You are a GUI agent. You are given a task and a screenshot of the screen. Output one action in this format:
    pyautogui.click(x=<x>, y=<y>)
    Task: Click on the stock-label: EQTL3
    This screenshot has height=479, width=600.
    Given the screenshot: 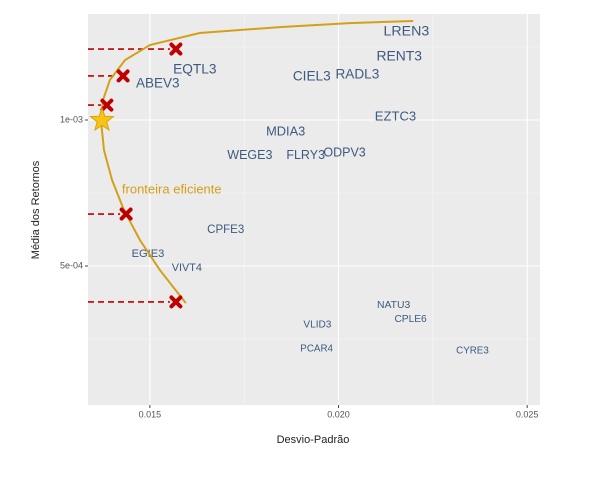 What is the action you would take?
    pyautogui.click(x=195, y=69)
    